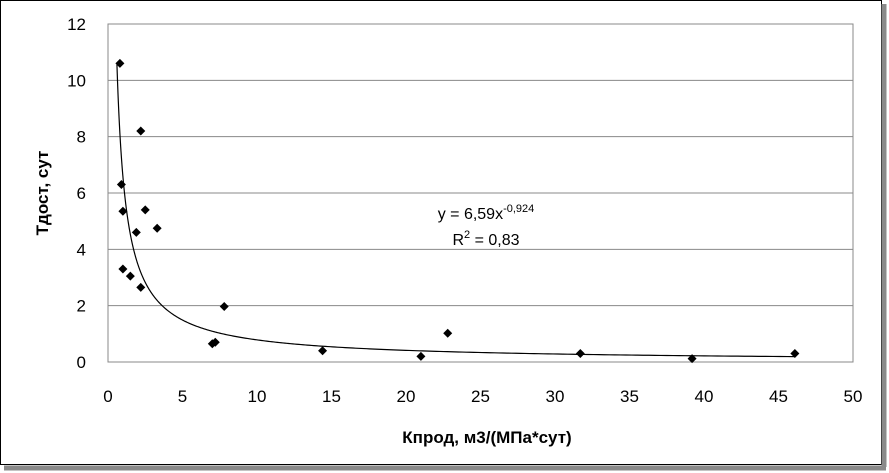 The height and width of the screenshot is (473, 889). Describe the element at coordinates (331, 396) in the screenshot. I see `x-tick-label: 15` at that location.